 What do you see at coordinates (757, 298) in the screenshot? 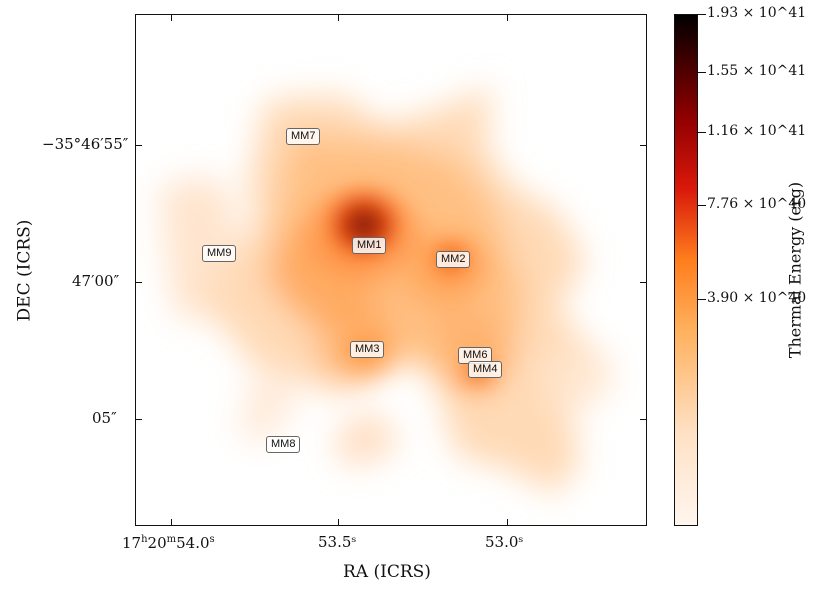
I see `colorbar-label-5: 3.90 × 10^40` at bounding box center [757, 298].